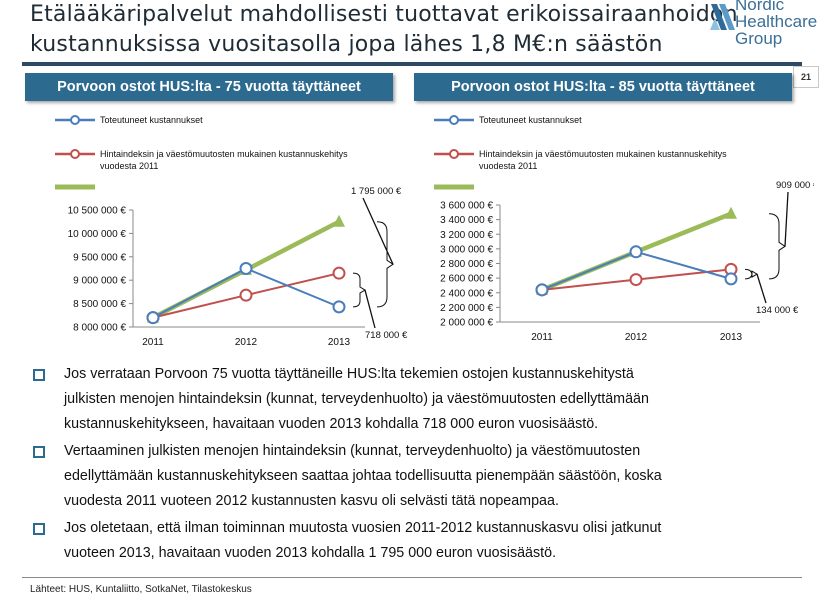 This screenshot has height=600, width=825. Describe the element at coordinates (776, 21) in the screenshot. I see `logo-line-2: Healthcare` at that location.